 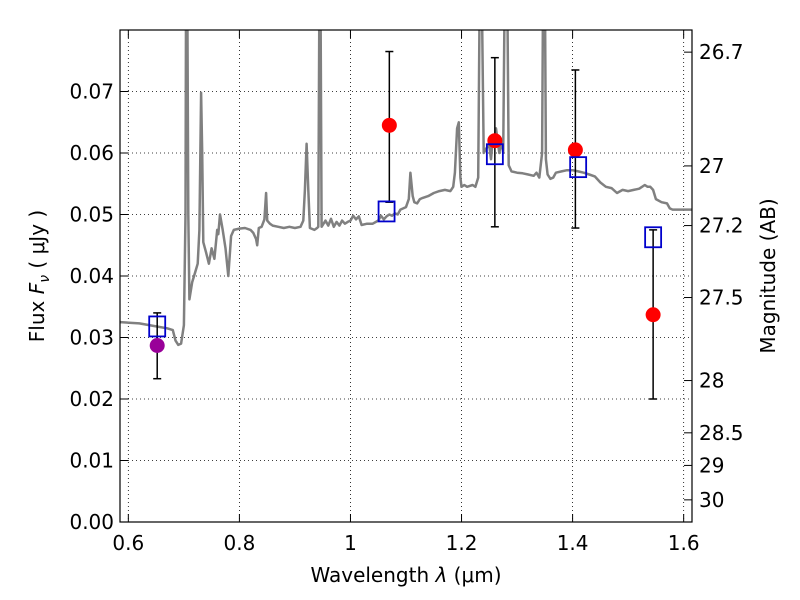 I want to click on x-tick-label: 1.6, so click(x=684, y=543).